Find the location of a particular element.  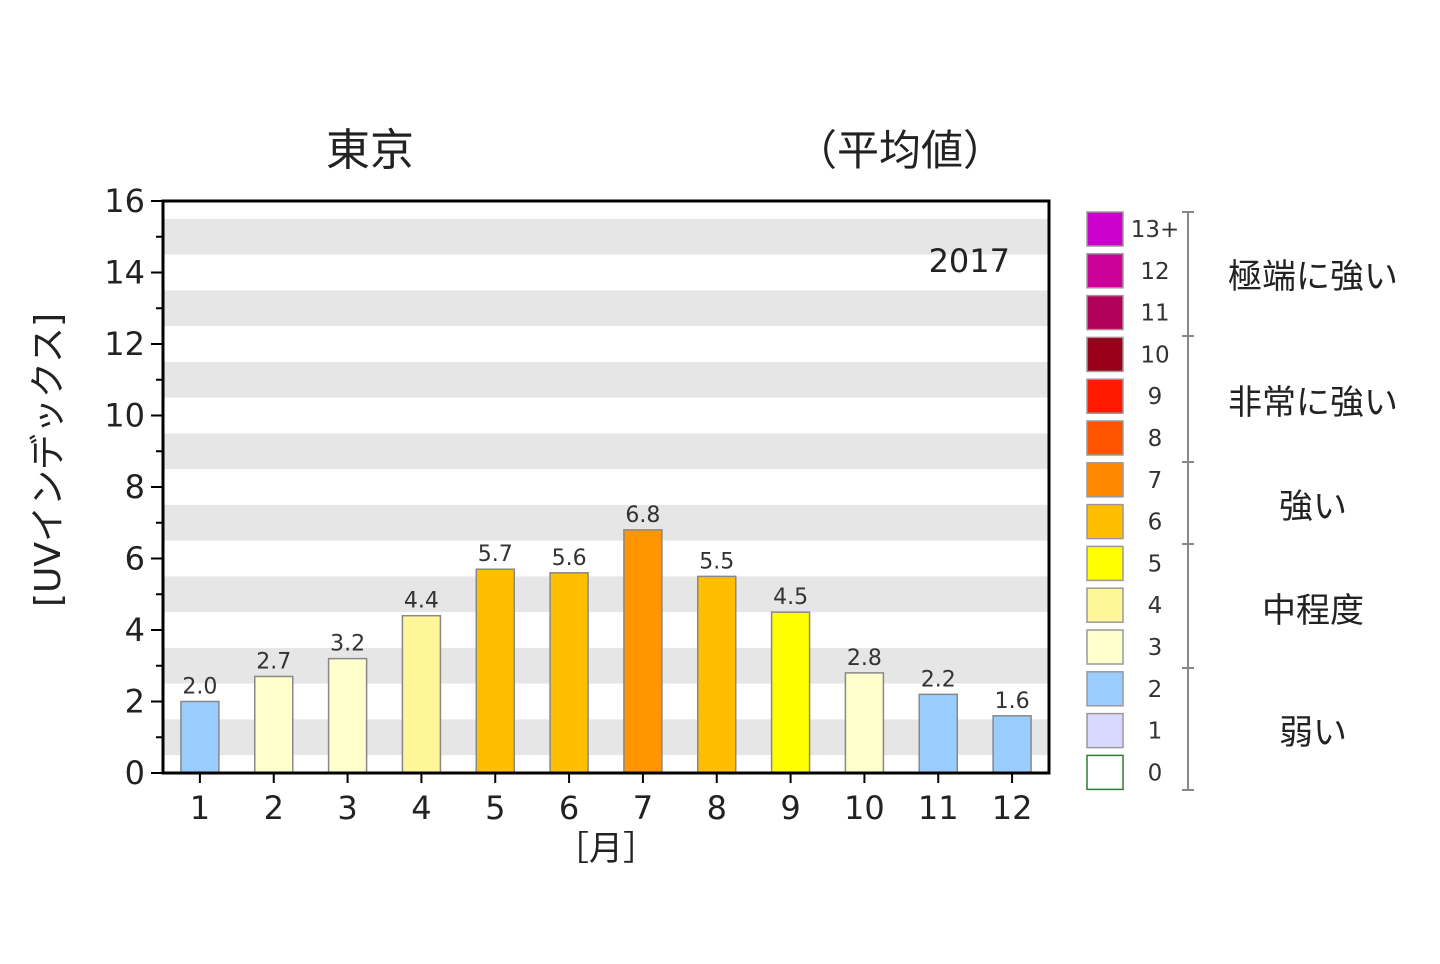

y-tick-label: 8 is located at coordinates (135, 487).